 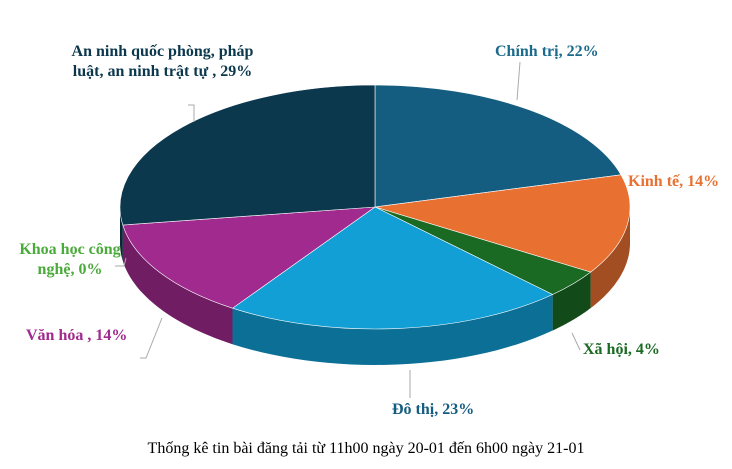 I want to click on slice-an-ninh-quốc-phòng,-pháp-luật,-an-ninh-trật-tự, so click(x=247, y=155).